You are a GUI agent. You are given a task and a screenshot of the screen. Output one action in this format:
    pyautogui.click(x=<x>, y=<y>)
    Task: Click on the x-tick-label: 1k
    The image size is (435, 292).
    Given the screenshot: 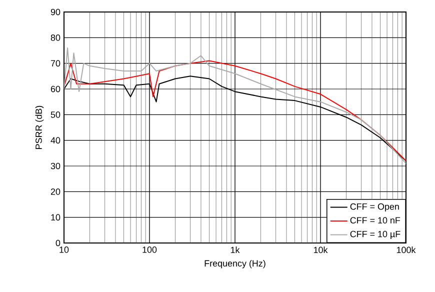 What is the action you would take?
    pyautogui.click(x=235, y=250)
    